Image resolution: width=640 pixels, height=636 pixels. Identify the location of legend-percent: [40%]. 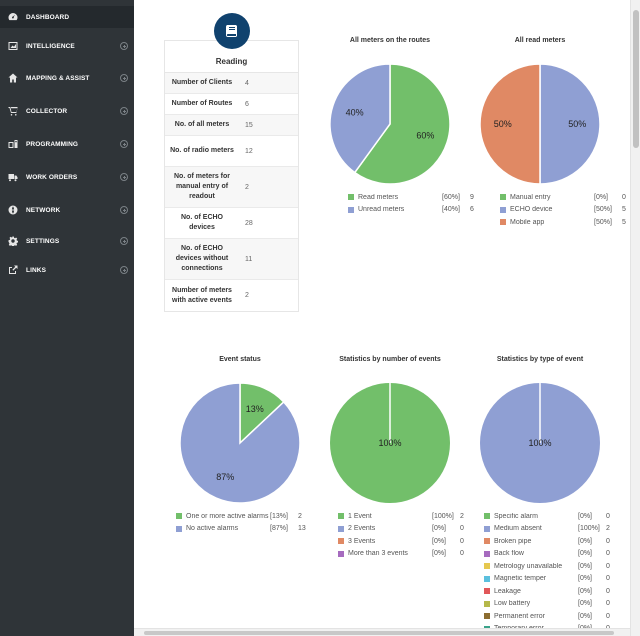
(451, 210).